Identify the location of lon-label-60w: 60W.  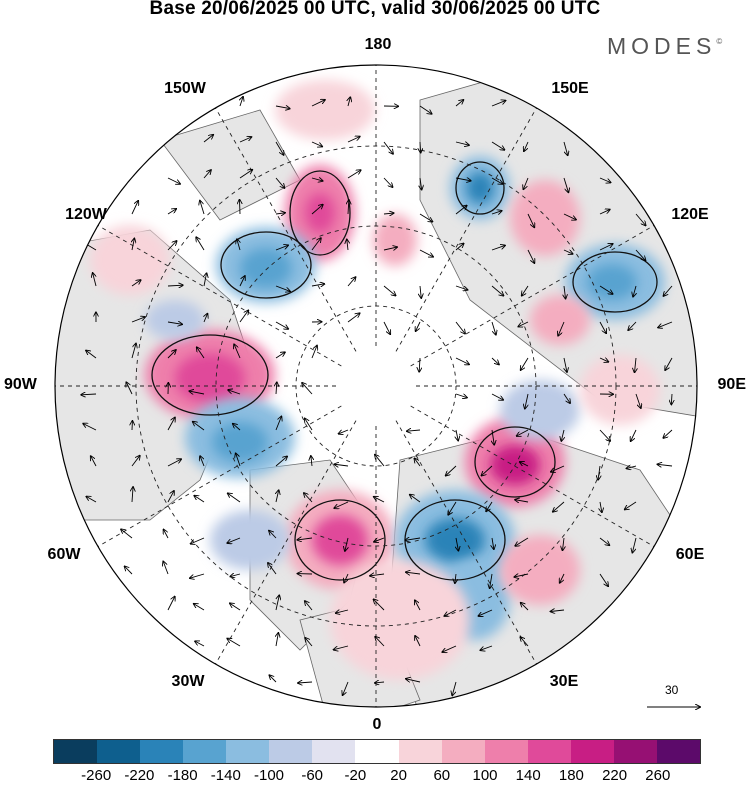
(64, 555).